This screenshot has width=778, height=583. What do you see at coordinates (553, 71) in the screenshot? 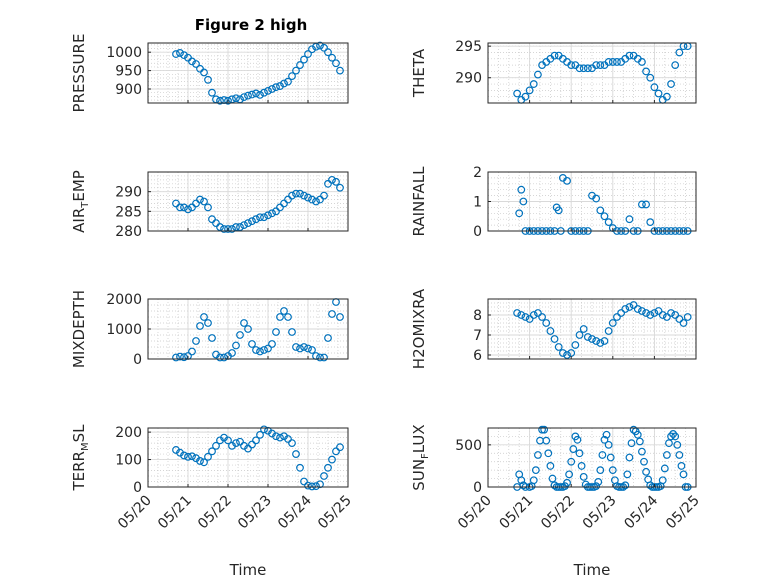
I see `subplot-2: 290 295 THETA` at bounding box center [553, 71].